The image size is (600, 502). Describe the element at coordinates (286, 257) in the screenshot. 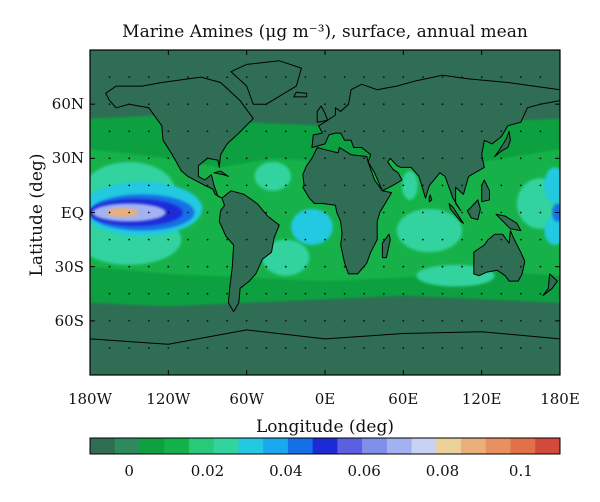

I see `south-atlantic-patch` at that location.